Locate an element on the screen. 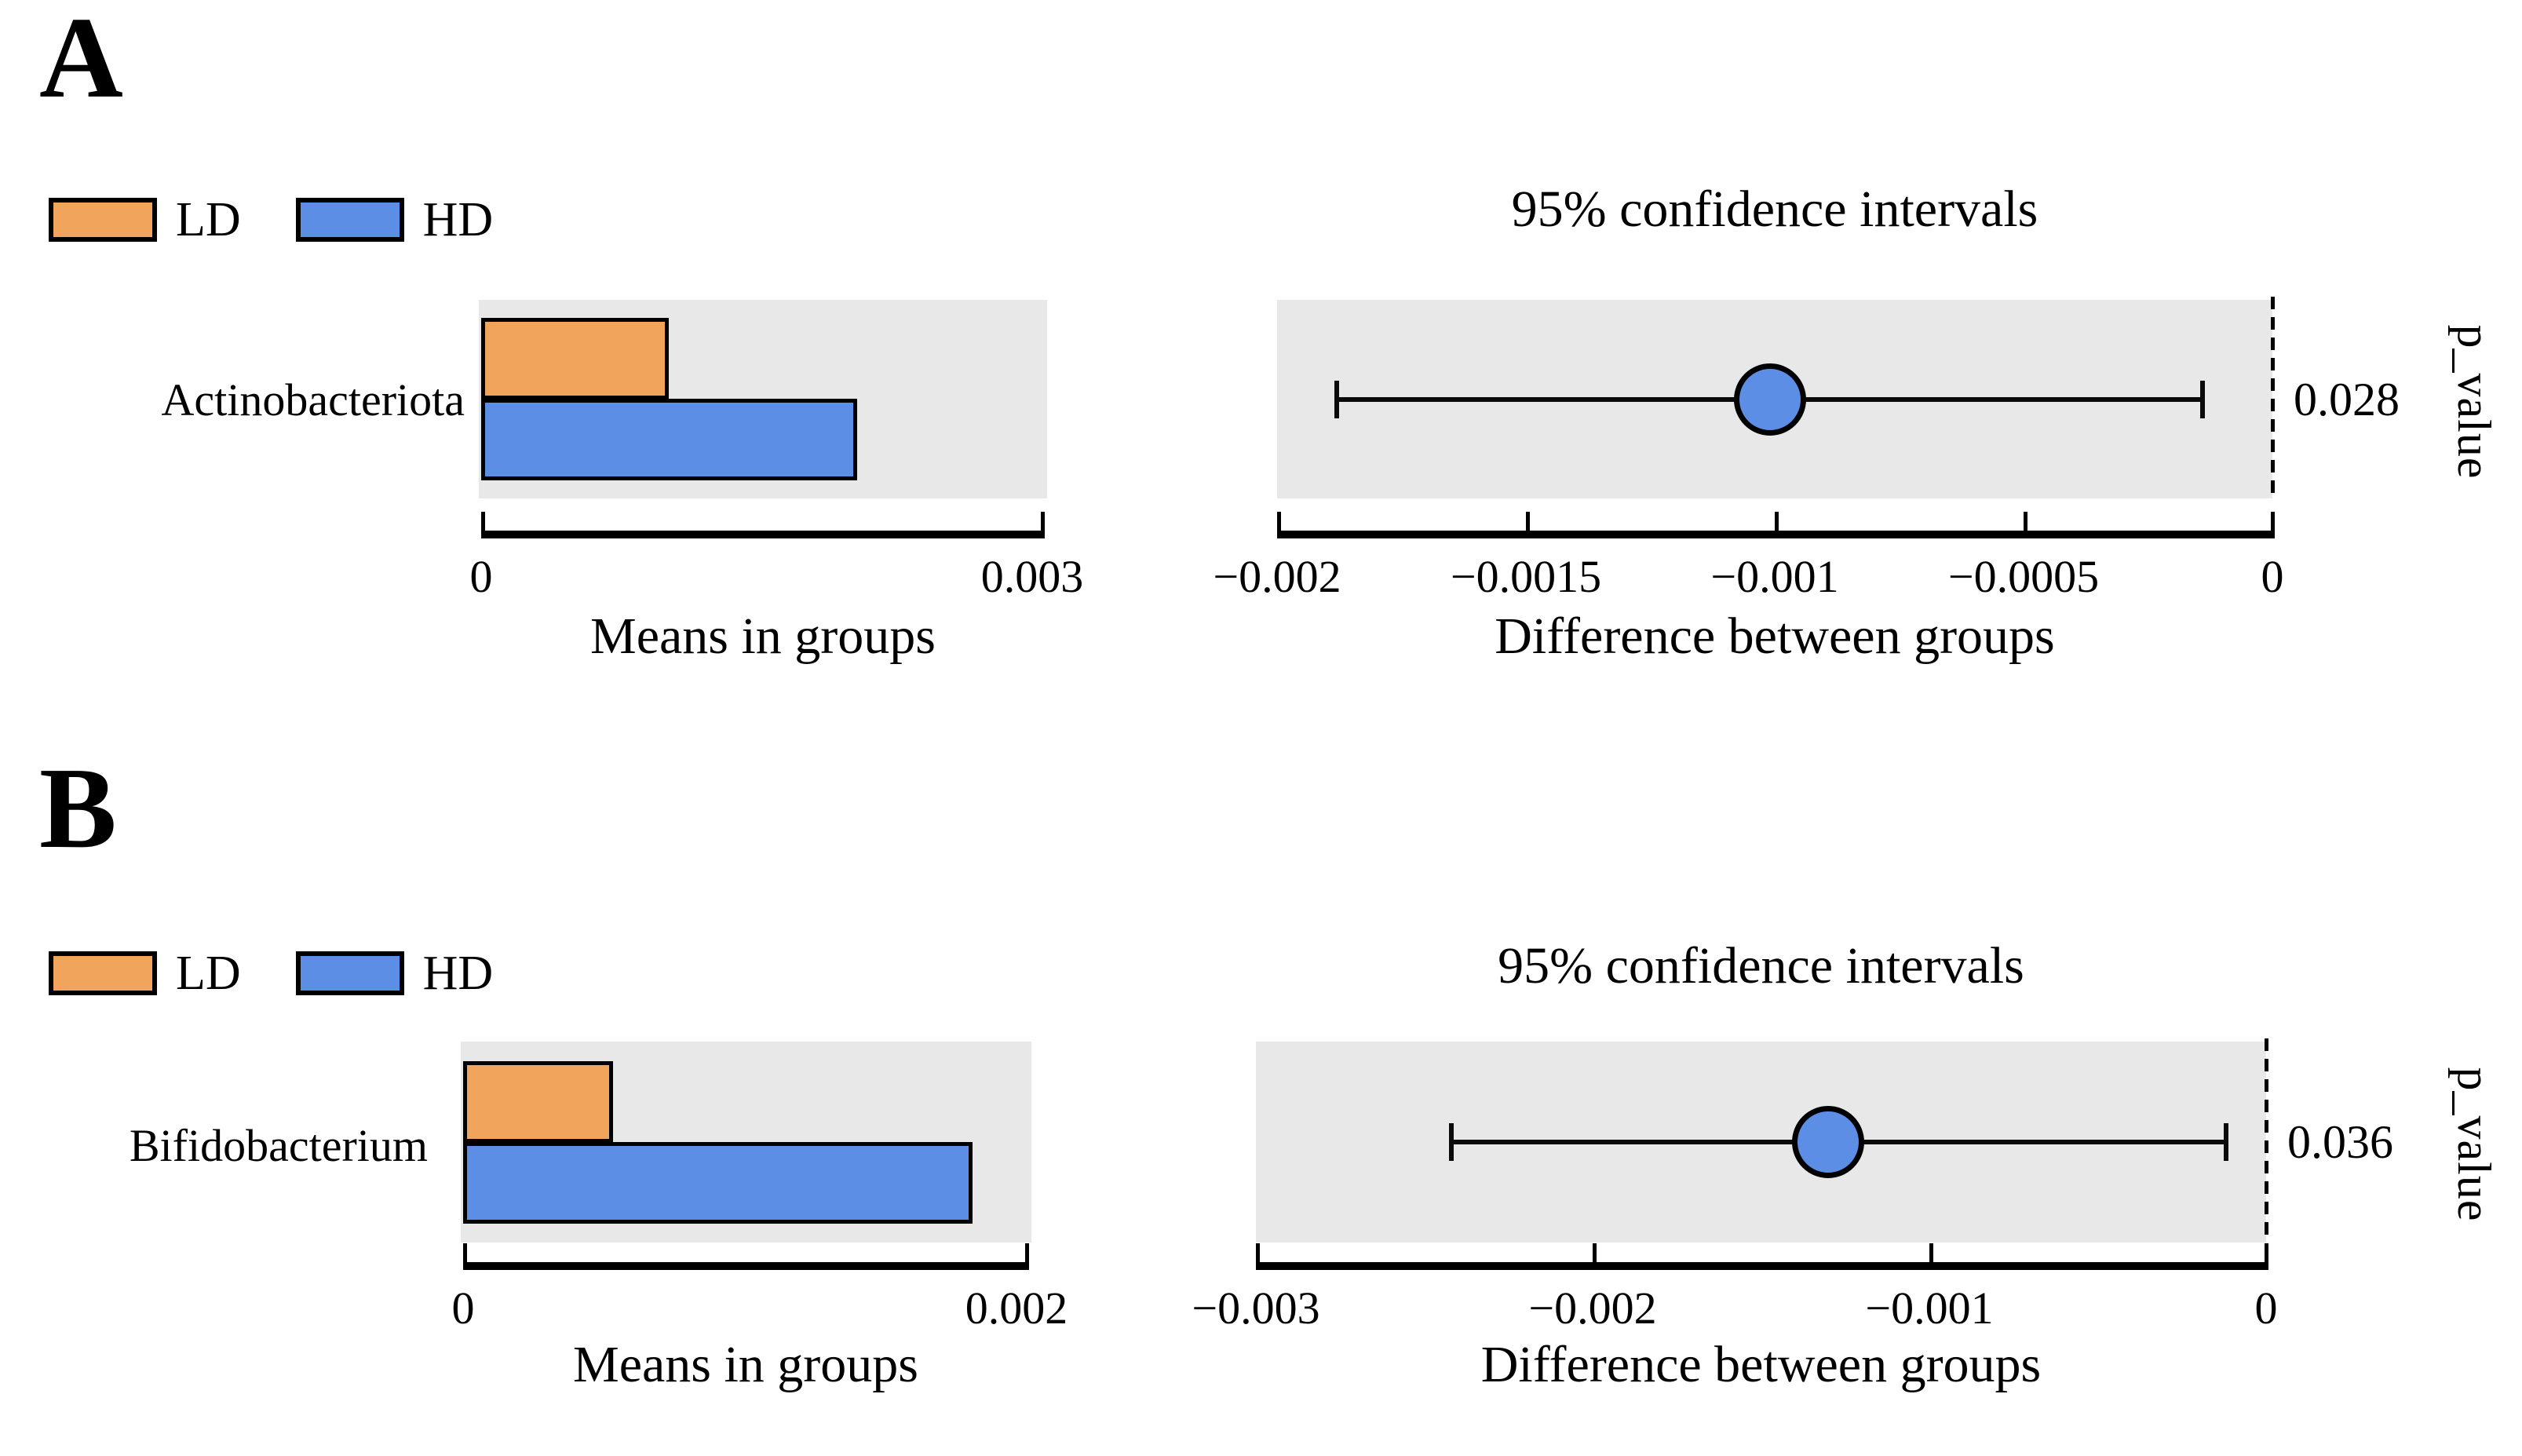  taxon-label: Actinobacteriota is located at coordinates (313, 399).